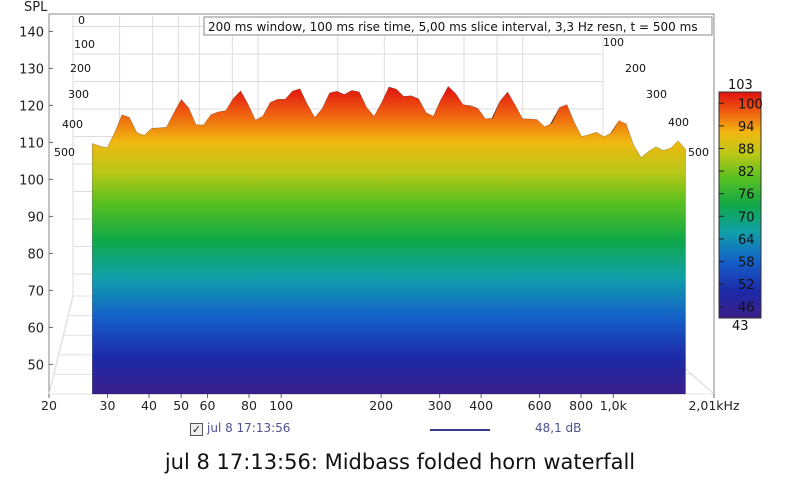  What do you see at coordinates (249, 405) in the screenshot?
I see `x-tick-label: 80` at bounding box center [249, 405].